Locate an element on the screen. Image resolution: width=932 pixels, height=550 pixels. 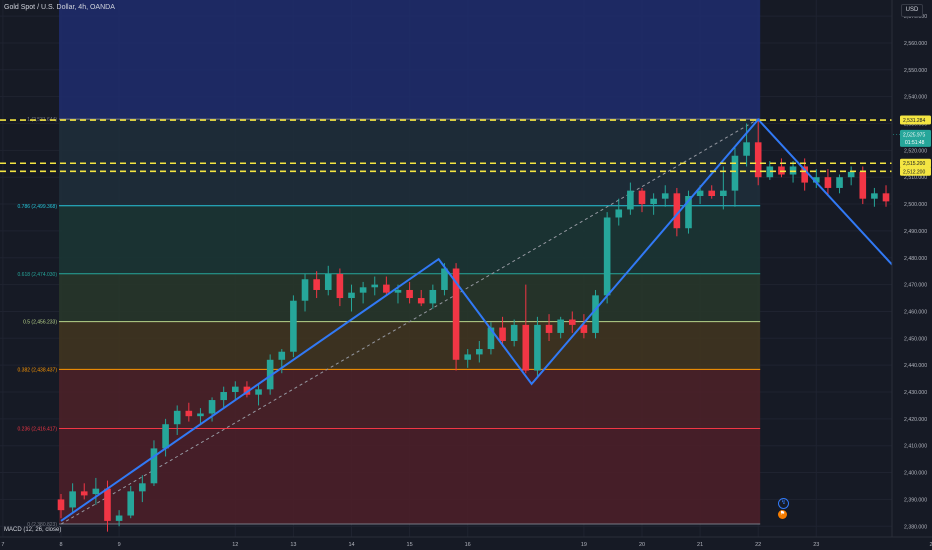
price-axis is located at coordinates (912, 275).